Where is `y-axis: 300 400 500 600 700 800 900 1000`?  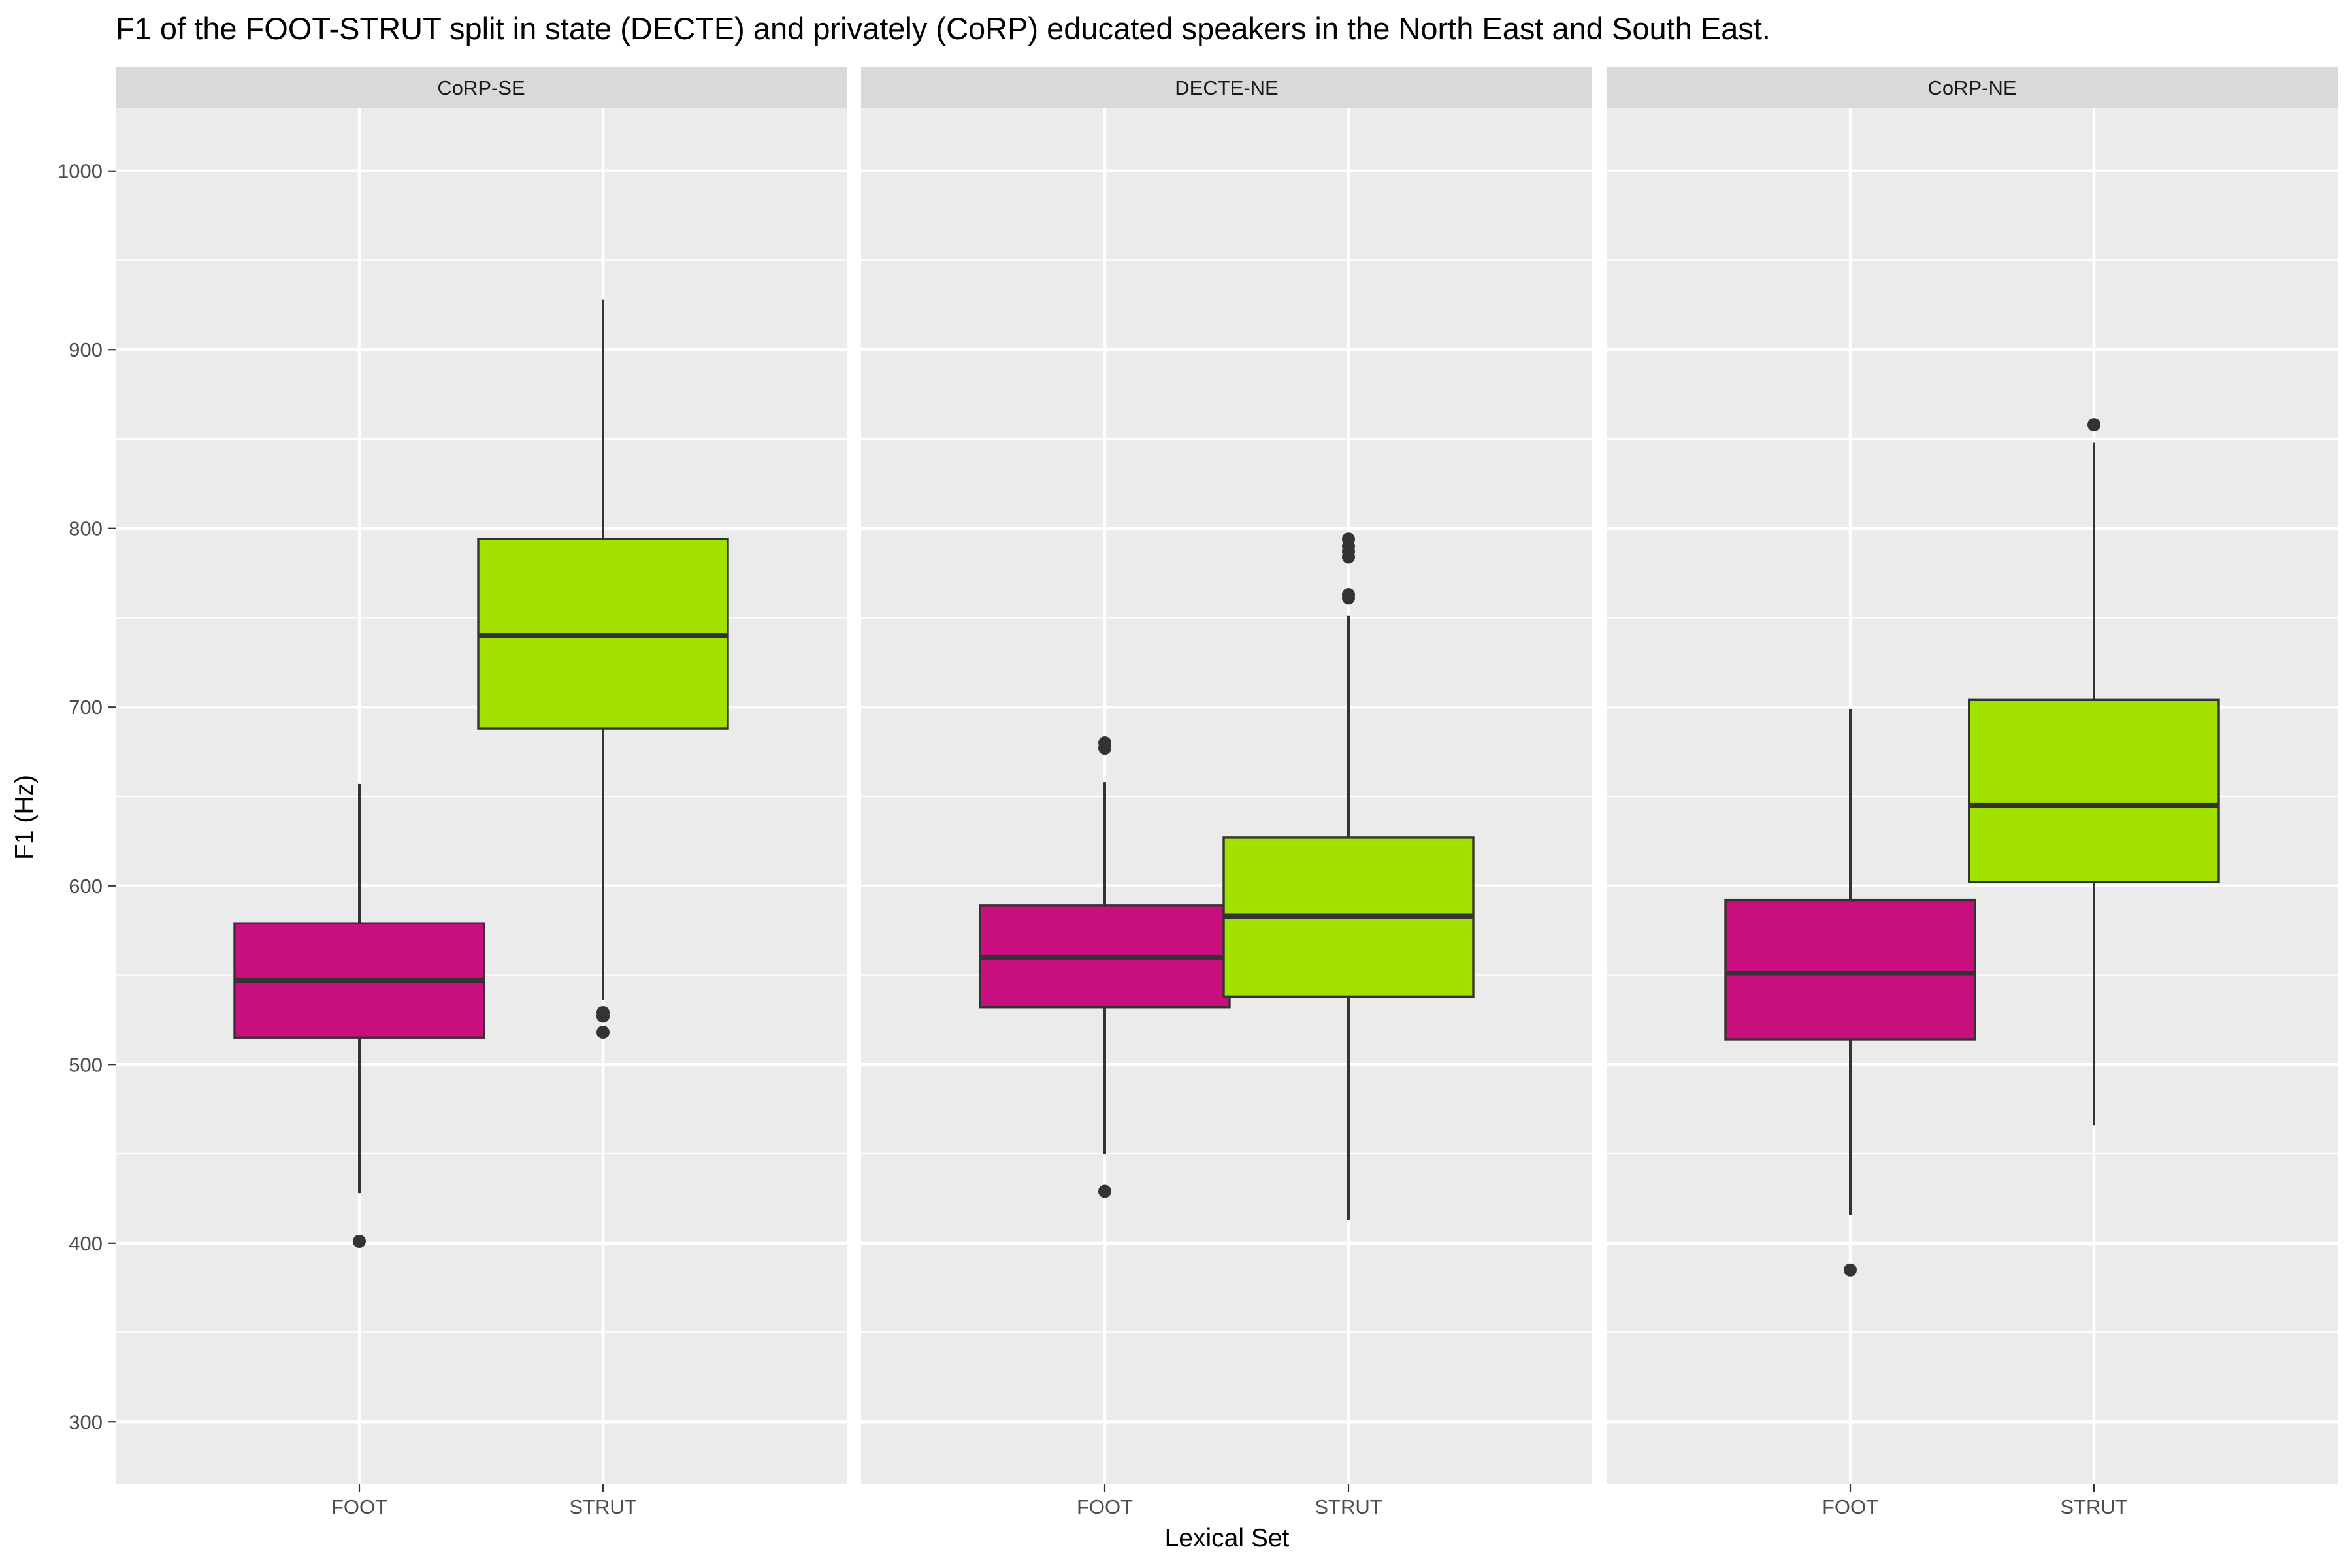
y-axis: 300 400 500 600 700 800 900 1000 is located at coordinates (86, 796).